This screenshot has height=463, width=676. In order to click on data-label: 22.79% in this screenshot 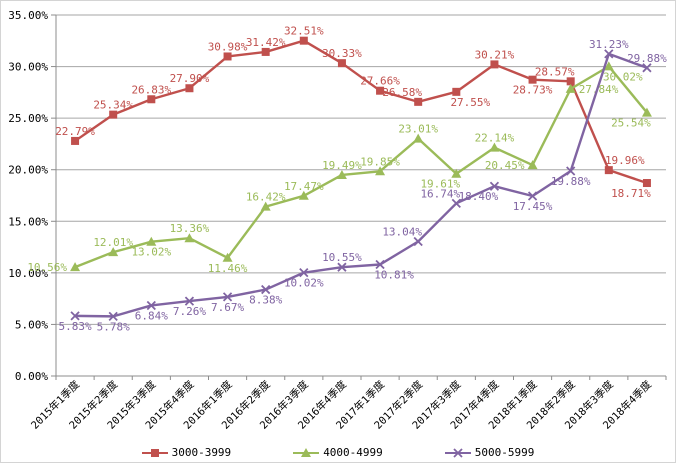, I will do `click(75, 131)`.